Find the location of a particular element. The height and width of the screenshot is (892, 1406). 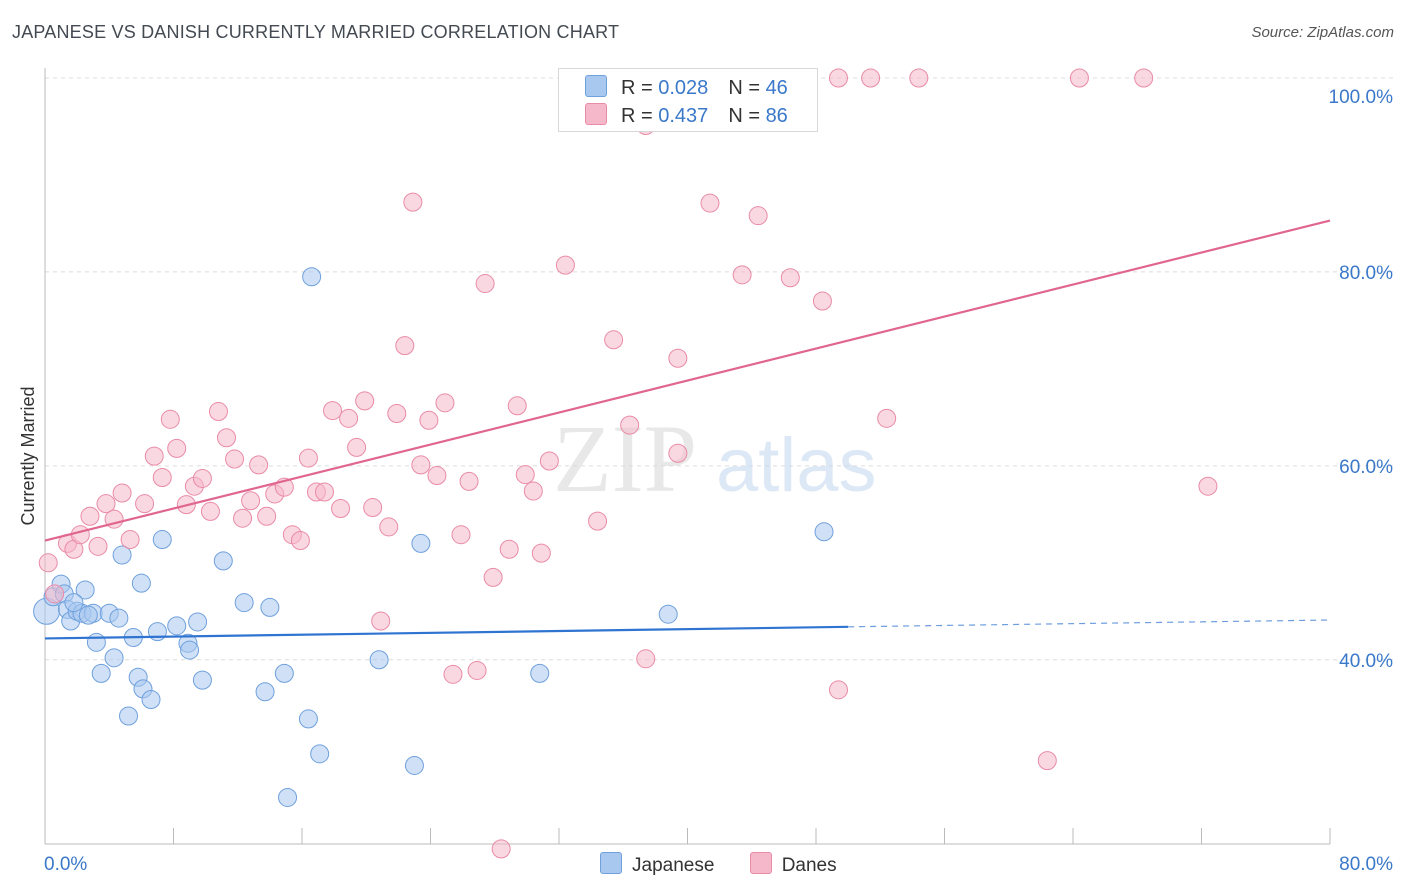

stats-row-japanese: R = 0.028 N = 46 is located at coordinates (686, 87).